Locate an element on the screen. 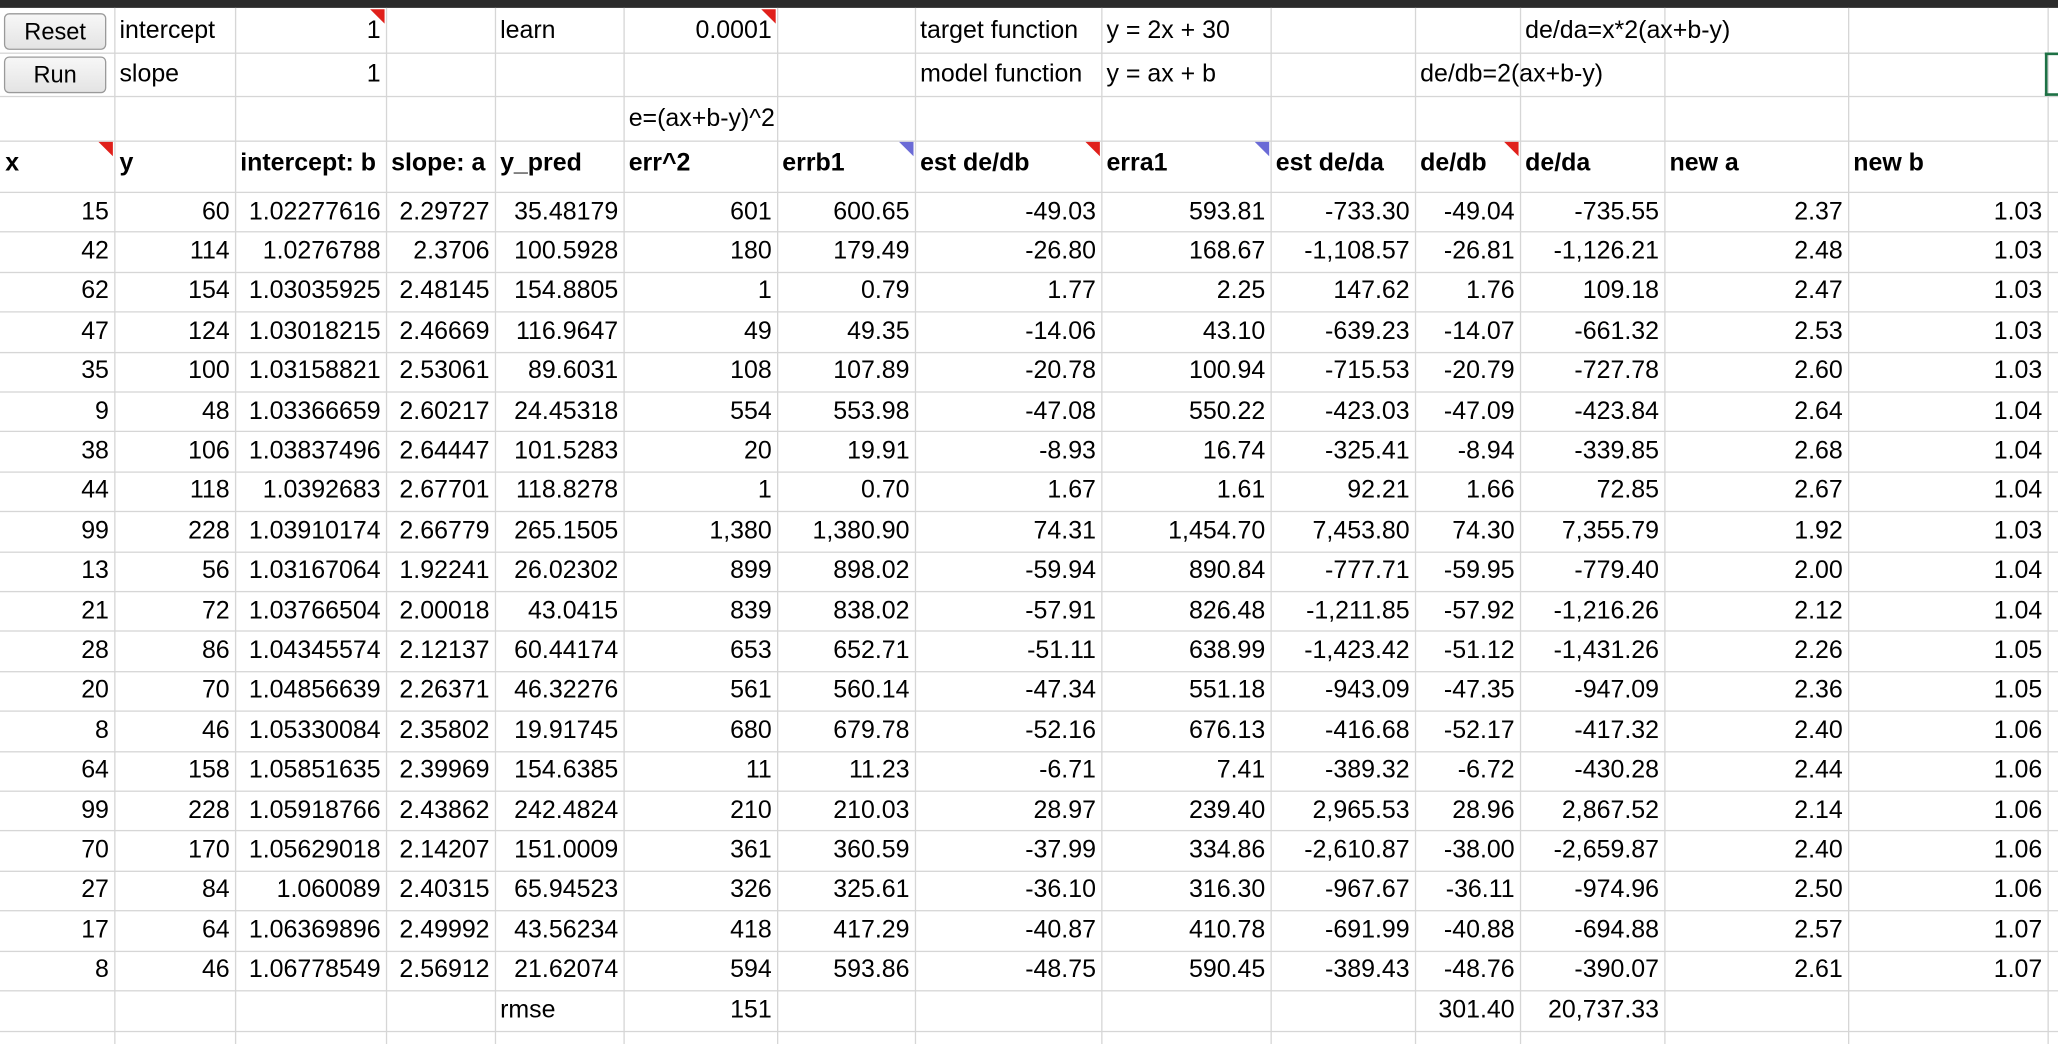  table-cell: -1,108.57 is located at coordinates (1357, 251).